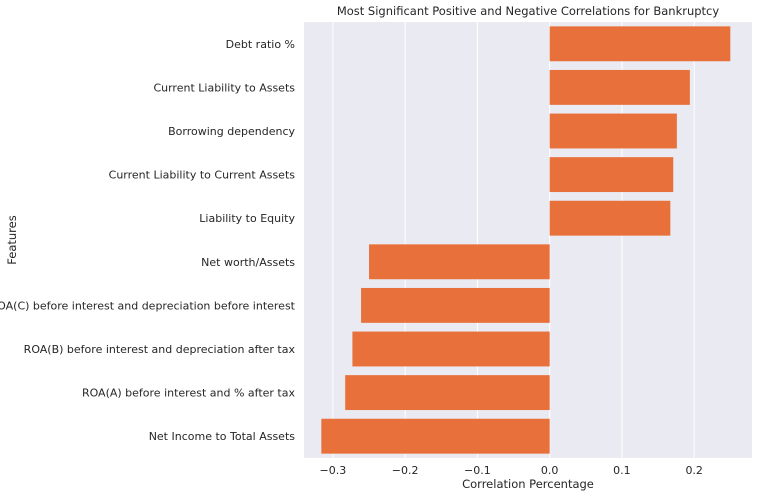 This screenshot has width=758, height=496. I want to click on y-tick-label: Borrowing dependency, so click(231, 131).